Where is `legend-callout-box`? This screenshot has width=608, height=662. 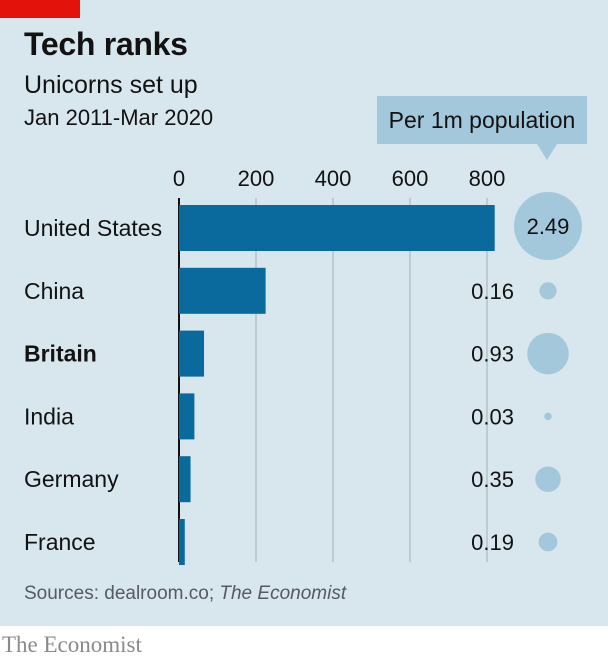
legend-callout-box is located at coordinates (482, 120).